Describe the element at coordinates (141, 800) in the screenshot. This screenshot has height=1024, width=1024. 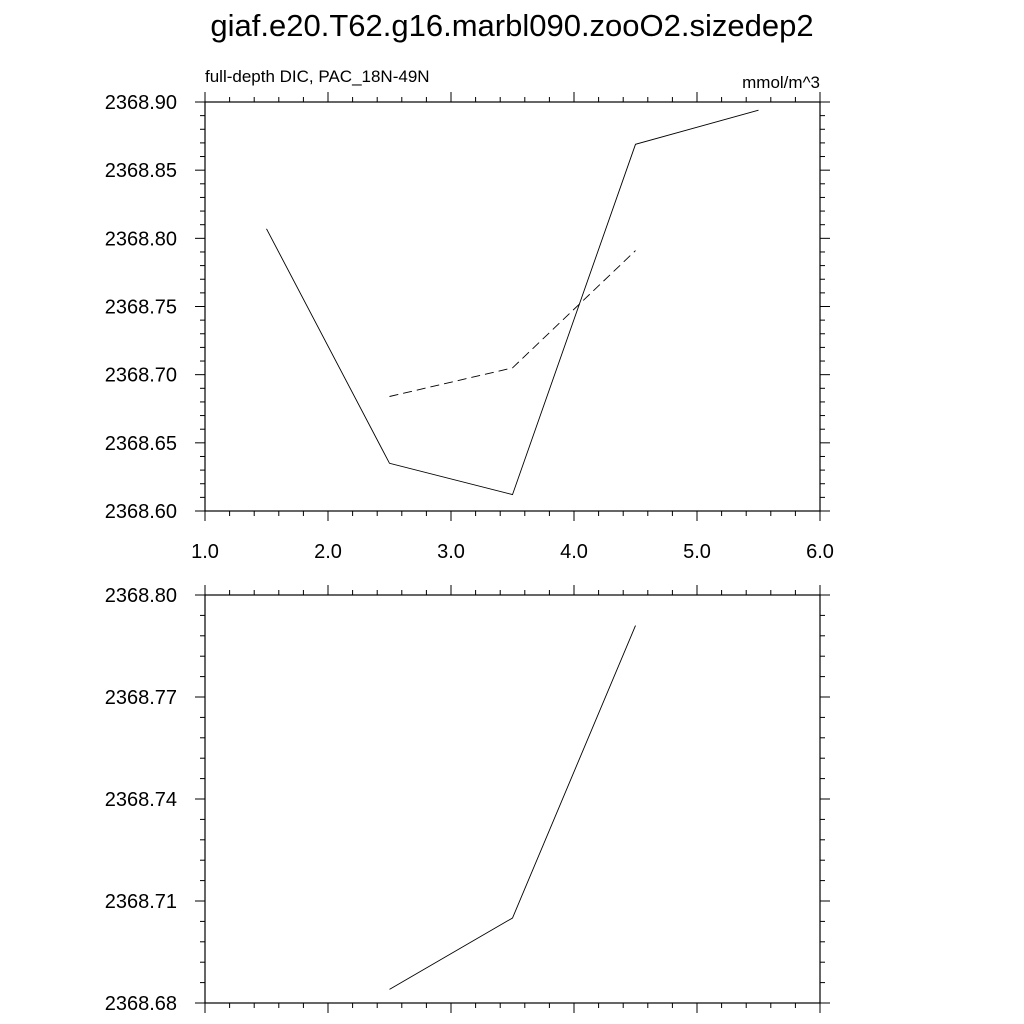
I see `y-tick-label: 2368.74` at that location.